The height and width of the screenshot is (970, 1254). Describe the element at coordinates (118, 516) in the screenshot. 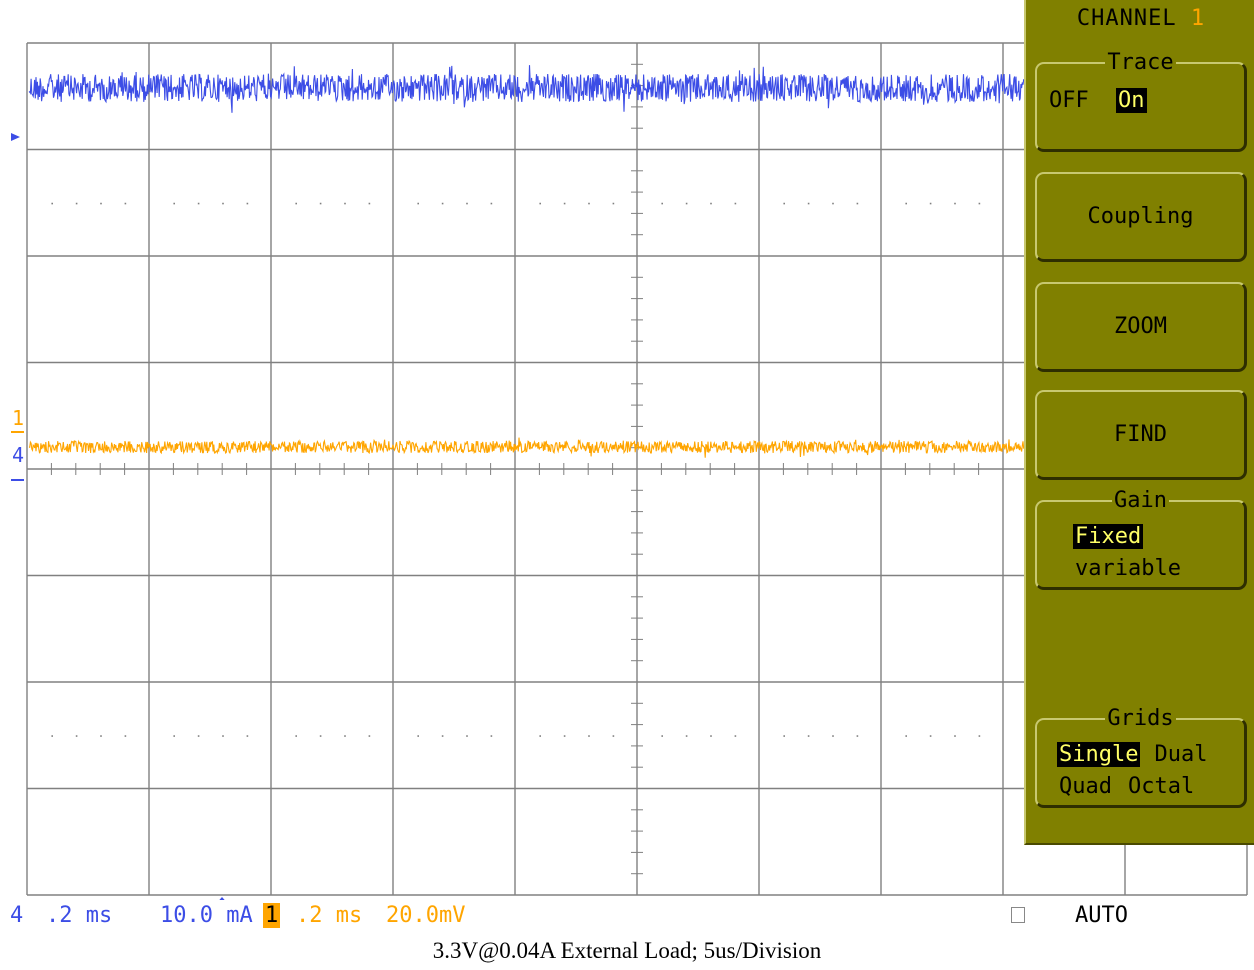

I see `channel-markers: 1 4` at that location.